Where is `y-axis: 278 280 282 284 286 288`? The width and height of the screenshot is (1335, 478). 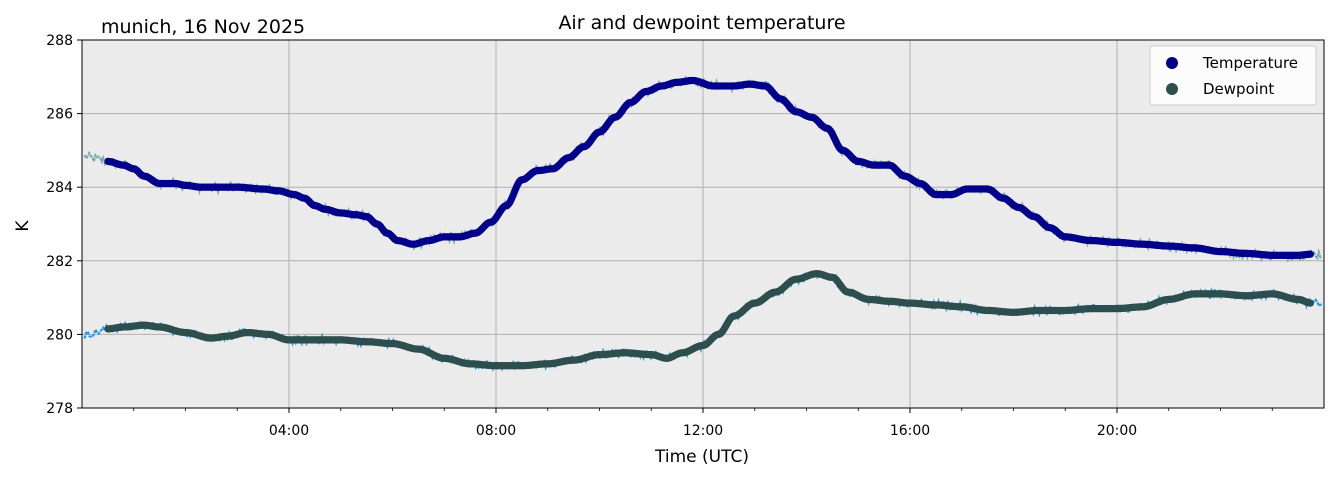
y-axis: 278 280 282 284 286 288 is located at coordinates (64, 225).